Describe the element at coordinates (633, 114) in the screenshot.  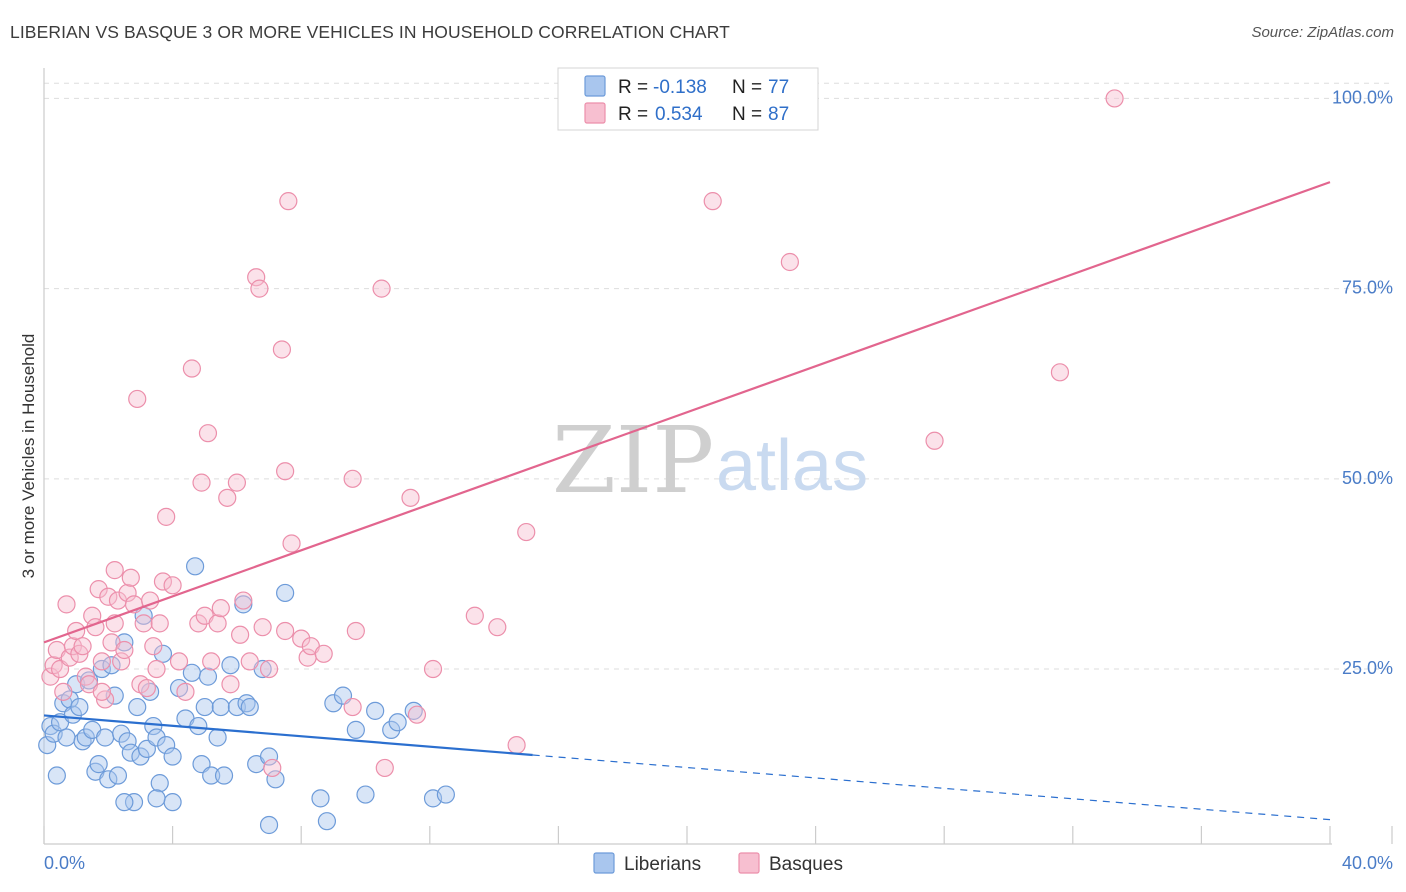
I see `legend-basque-r-label: R =` at that location.